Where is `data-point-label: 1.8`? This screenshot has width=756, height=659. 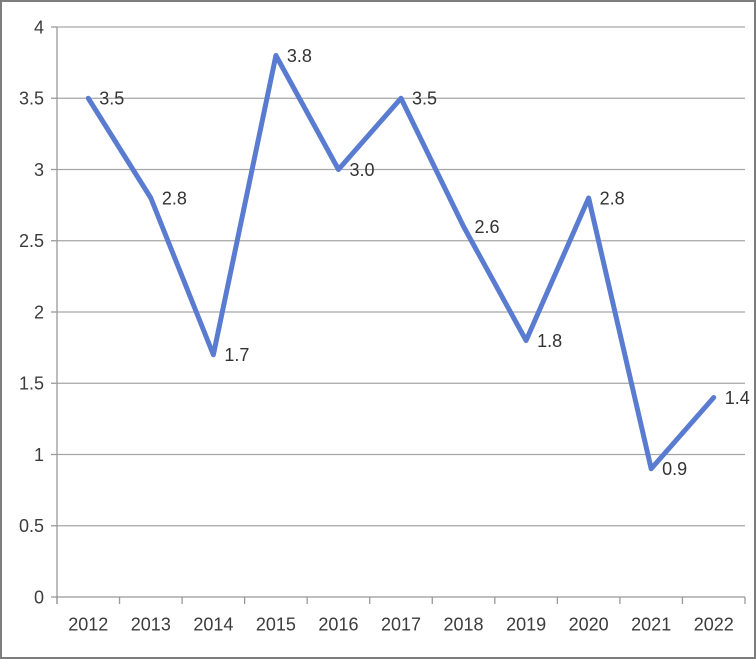
data-point-label: 1.8 is located at coordinates (549, 341).